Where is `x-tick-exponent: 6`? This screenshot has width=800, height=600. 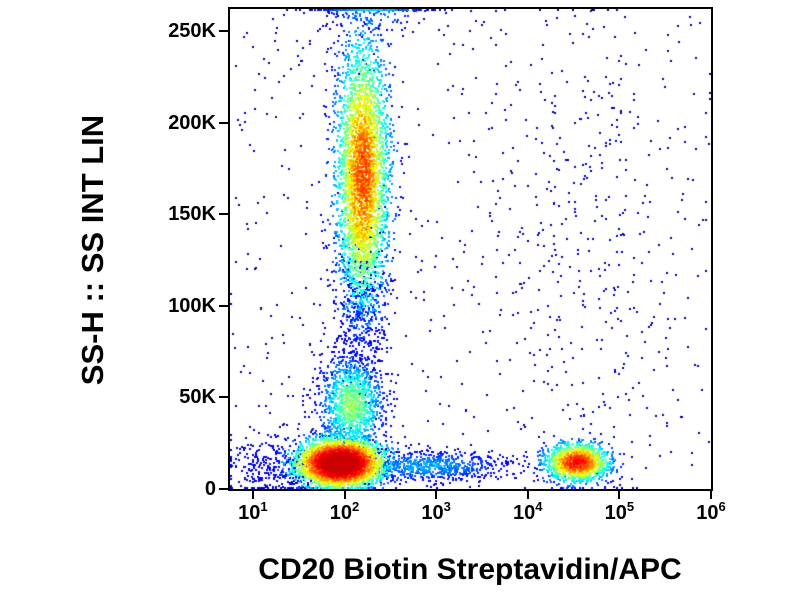
x-tick-exponent: 6 is located at coordinates (722, 506).